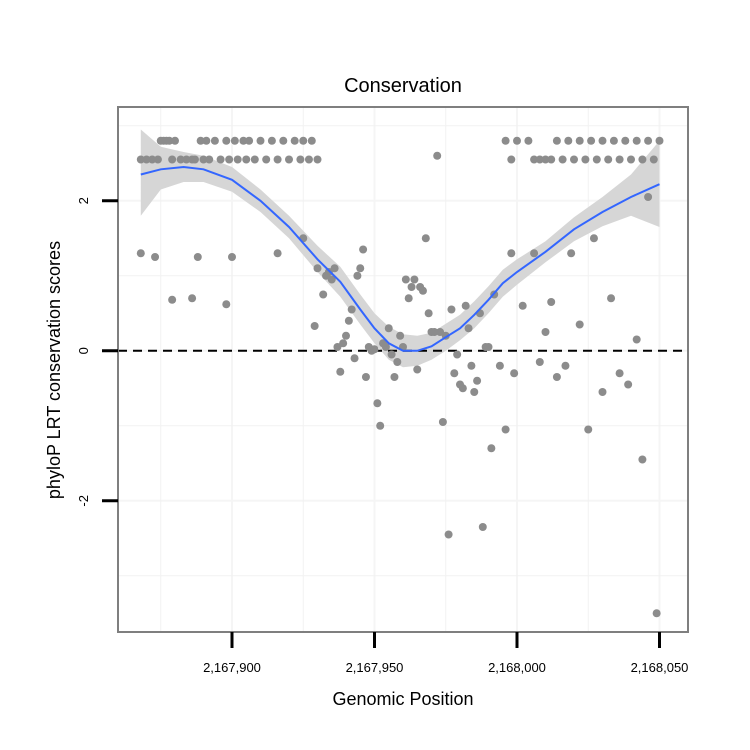 This screenshot has height=750, width=750. I want to click on x-tick-label: 2,168,000, so click(517, 667).